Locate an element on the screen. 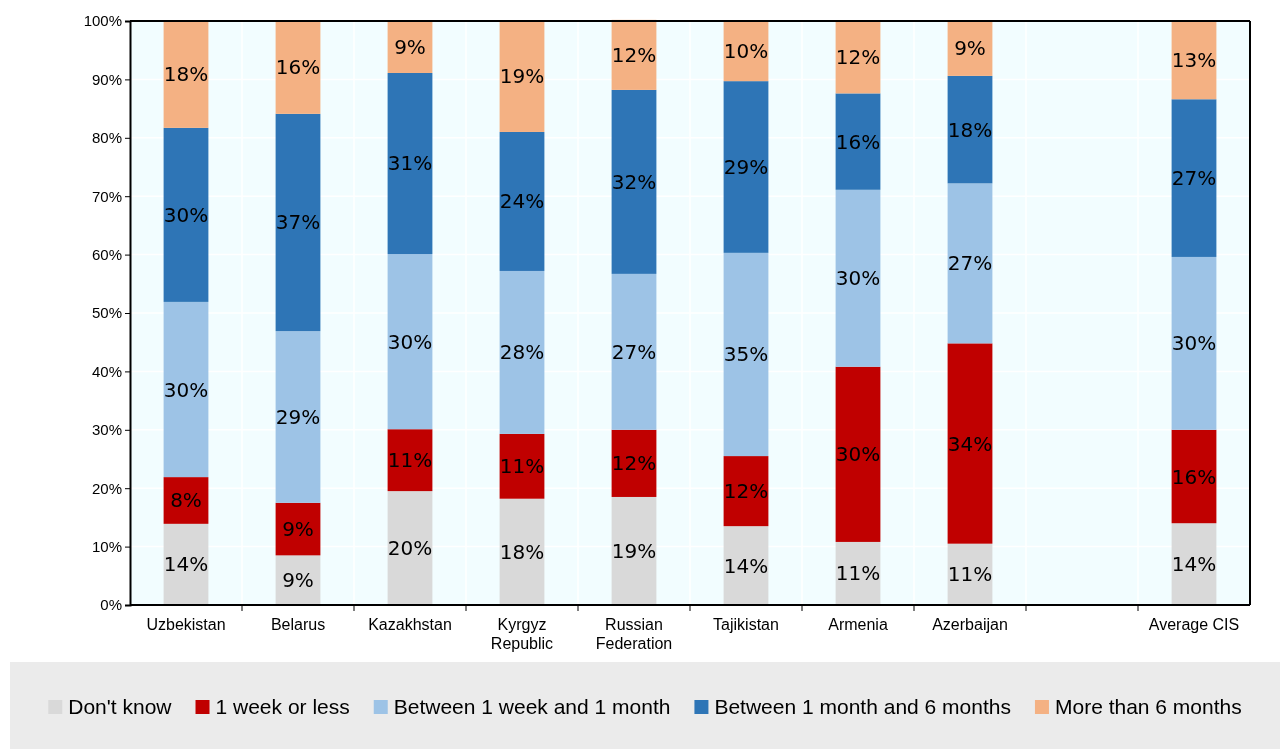 The width and height of the screenshot is (1284, 749). data-label: 10% is located at coordinates (746, 51).